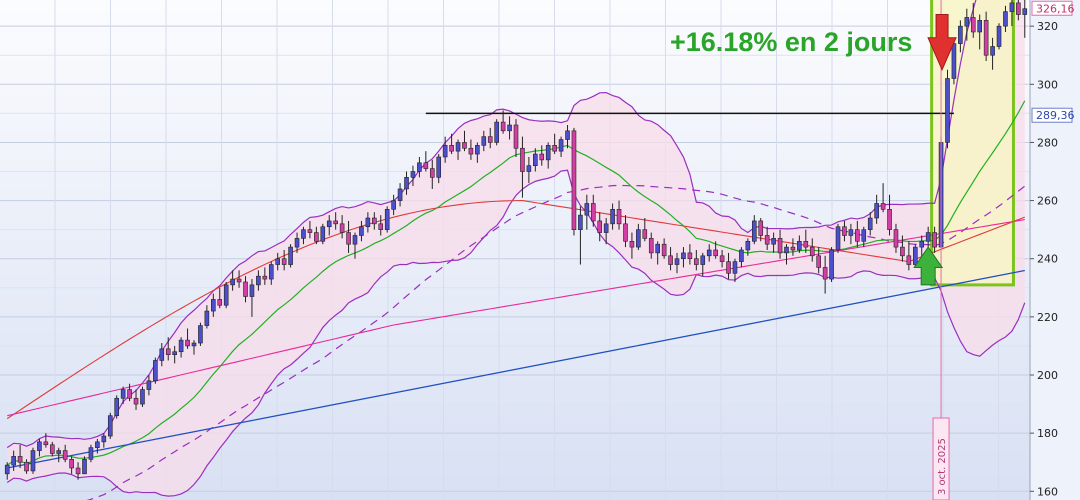 The width and height of the screenshot is (1080, 500). I want to click on mid-price-tag: 289,36, so click(1053, 115).